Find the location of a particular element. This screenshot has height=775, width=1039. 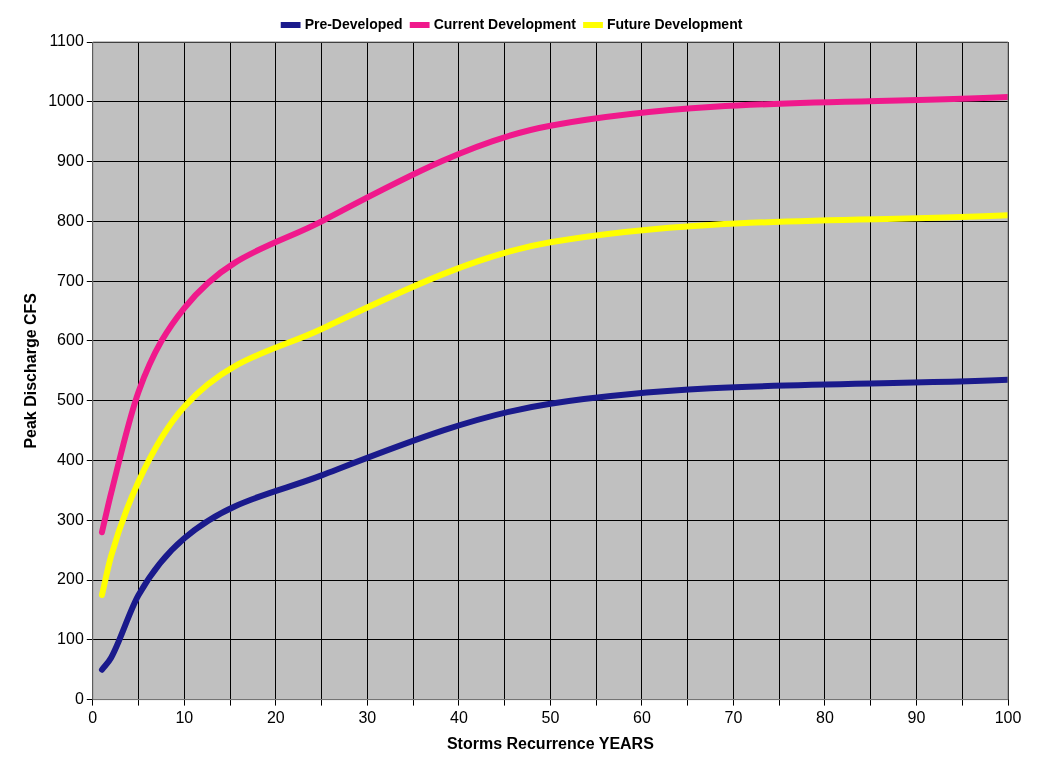

y-tick-label: 200 is located at coordinates (70, 579).